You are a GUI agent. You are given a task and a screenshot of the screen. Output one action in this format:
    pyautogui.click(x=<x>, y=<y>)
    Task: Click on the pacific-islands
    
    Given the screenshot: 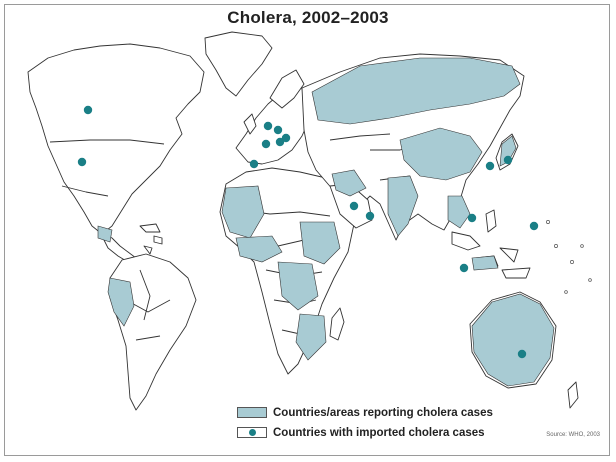 What is the action you would take?
    pyautogui.click(x=569, y=257)
    